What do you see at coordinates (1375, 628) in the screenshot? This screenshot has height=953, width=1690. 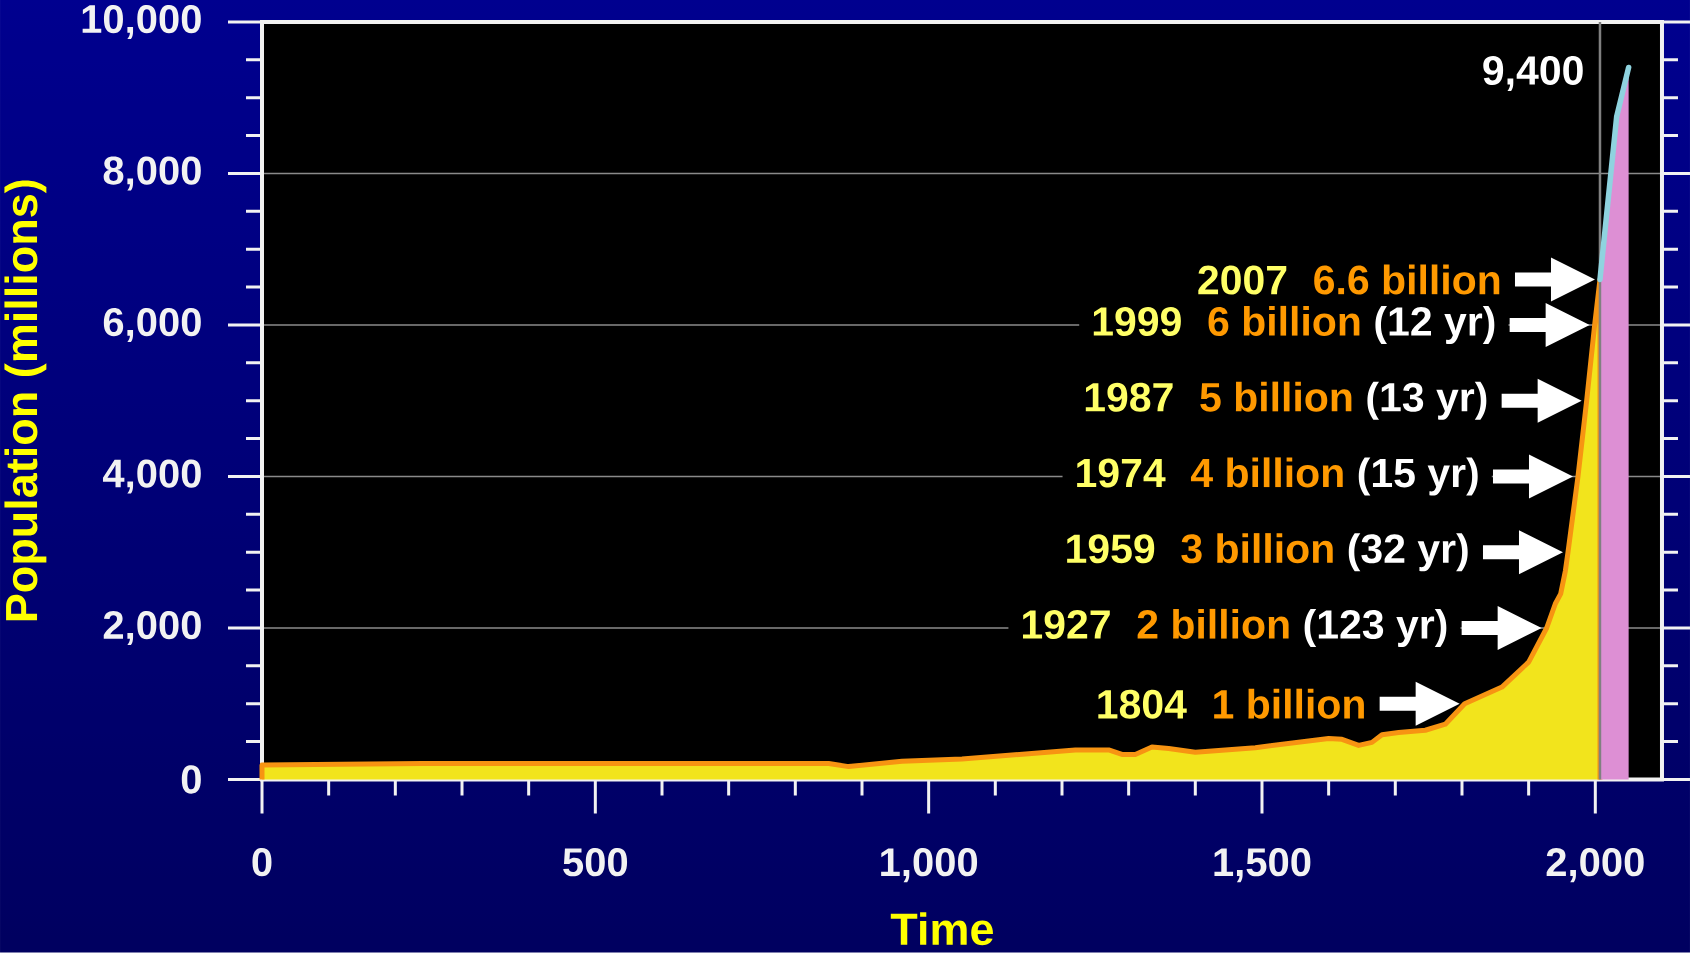 I see `annotation: (123 yr)` at bounding box center [1375, 628].